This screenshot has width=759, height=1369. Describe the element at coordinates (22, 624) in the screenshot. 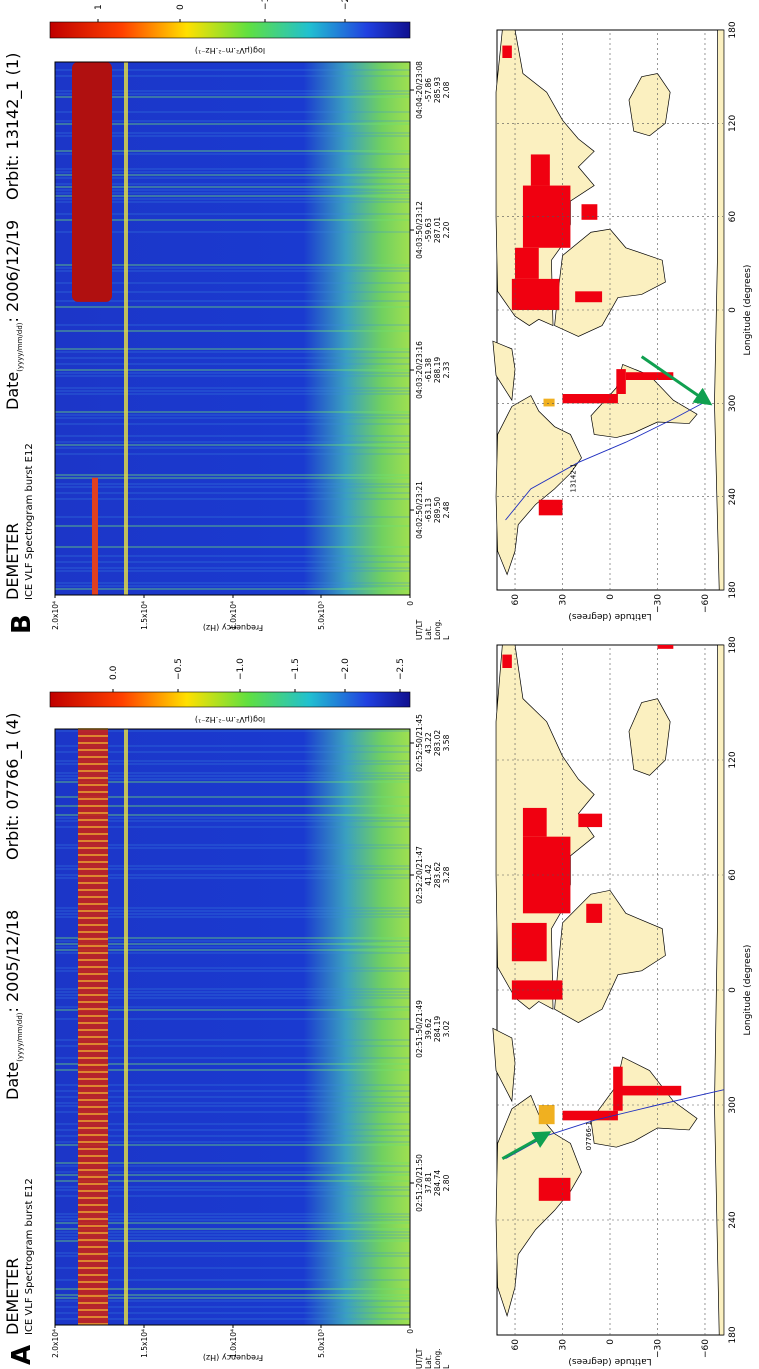

I see `panel-letter: B` at that location.